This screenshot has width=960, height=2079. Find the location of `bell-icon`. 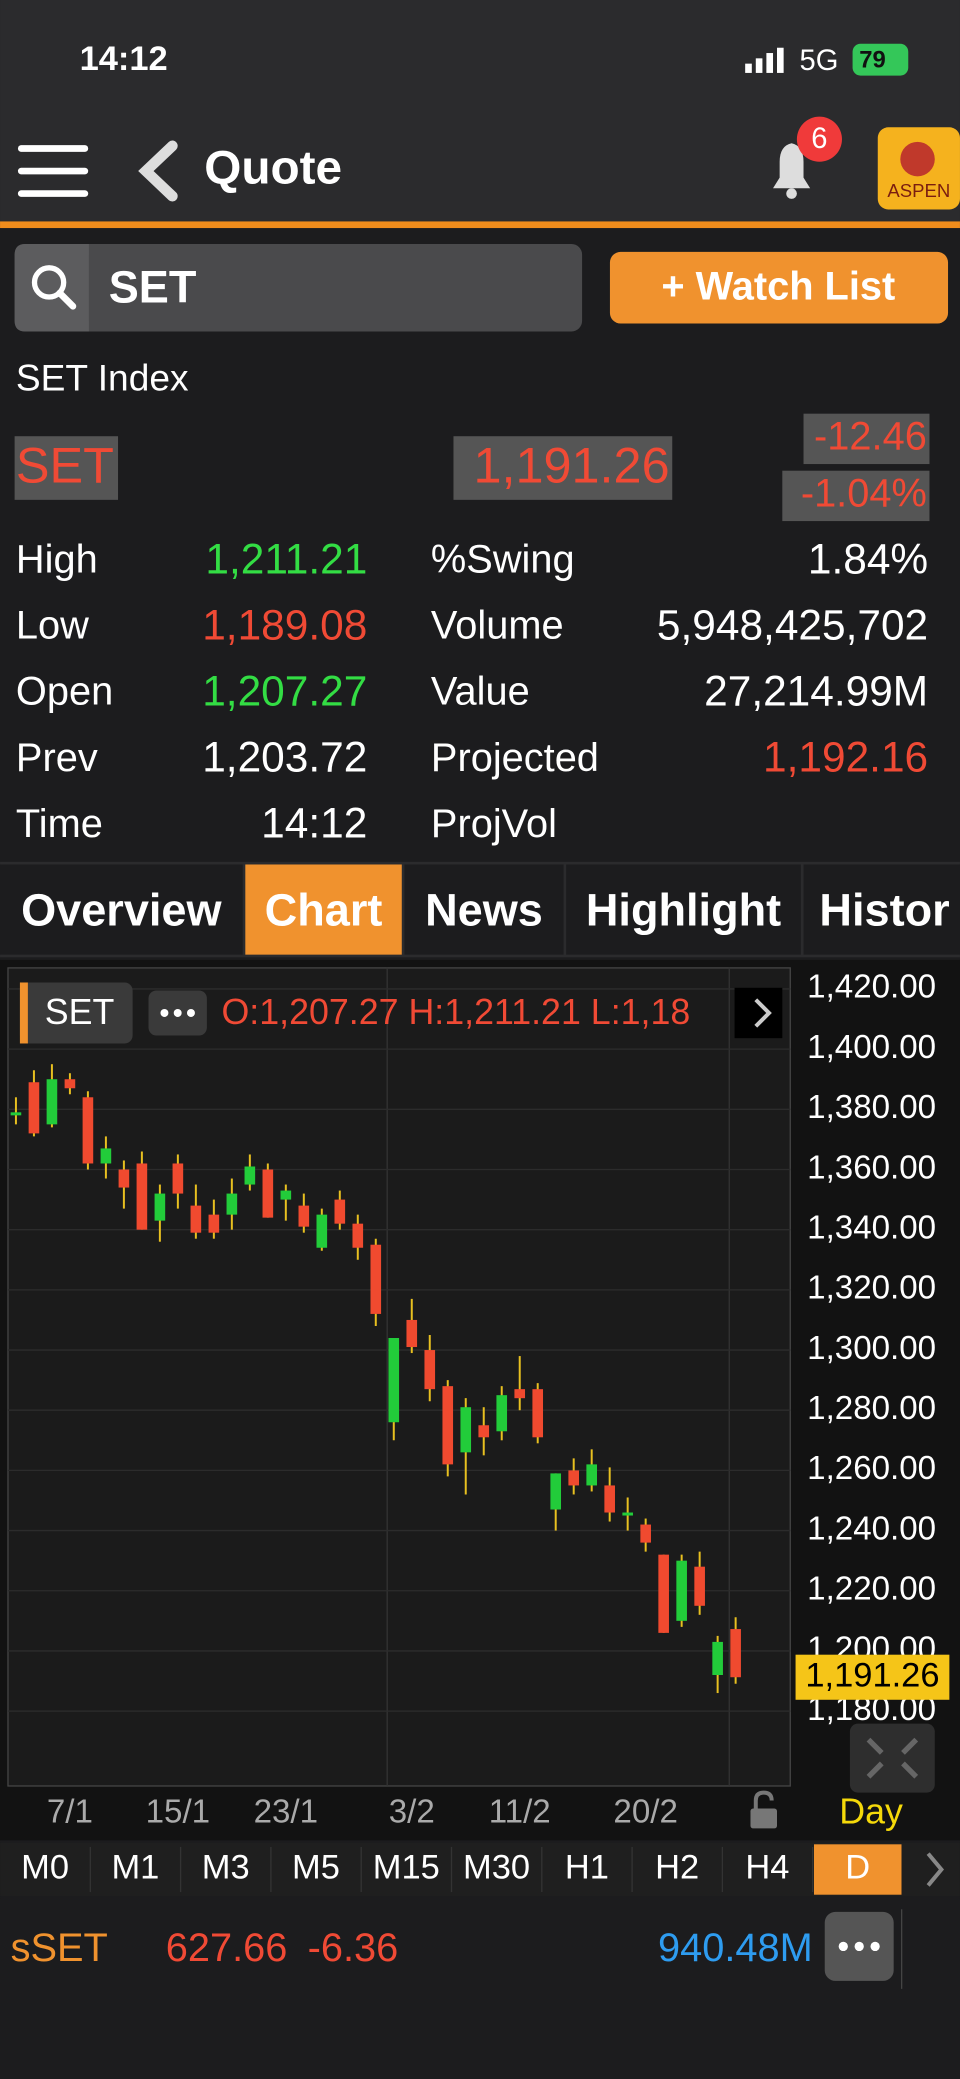

bell-icon is located at coordinates (792, 171).